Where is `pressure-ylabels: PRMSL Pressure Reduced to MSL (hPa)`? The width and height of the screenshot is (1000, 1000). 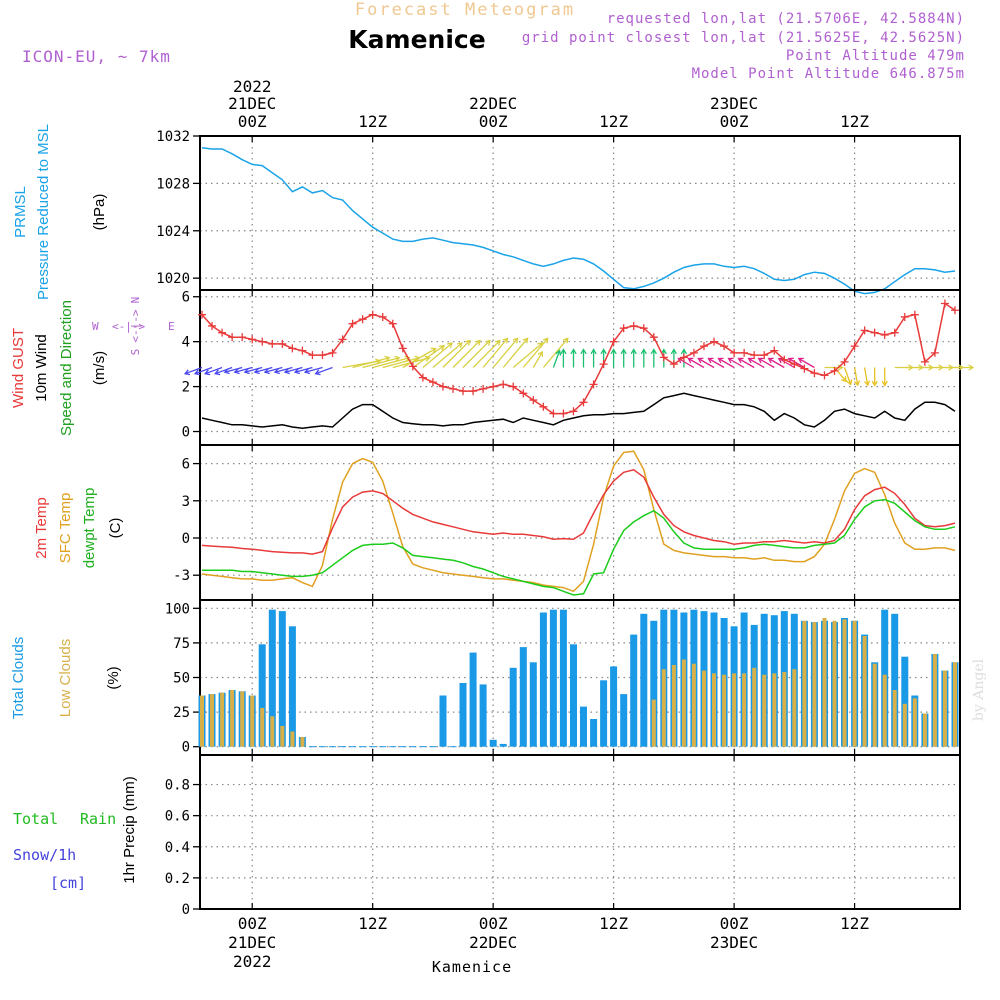 pressure-ylabels: PRMSL Pressure Reduced to MSL (hPa) is located at coordinates (60, 212).